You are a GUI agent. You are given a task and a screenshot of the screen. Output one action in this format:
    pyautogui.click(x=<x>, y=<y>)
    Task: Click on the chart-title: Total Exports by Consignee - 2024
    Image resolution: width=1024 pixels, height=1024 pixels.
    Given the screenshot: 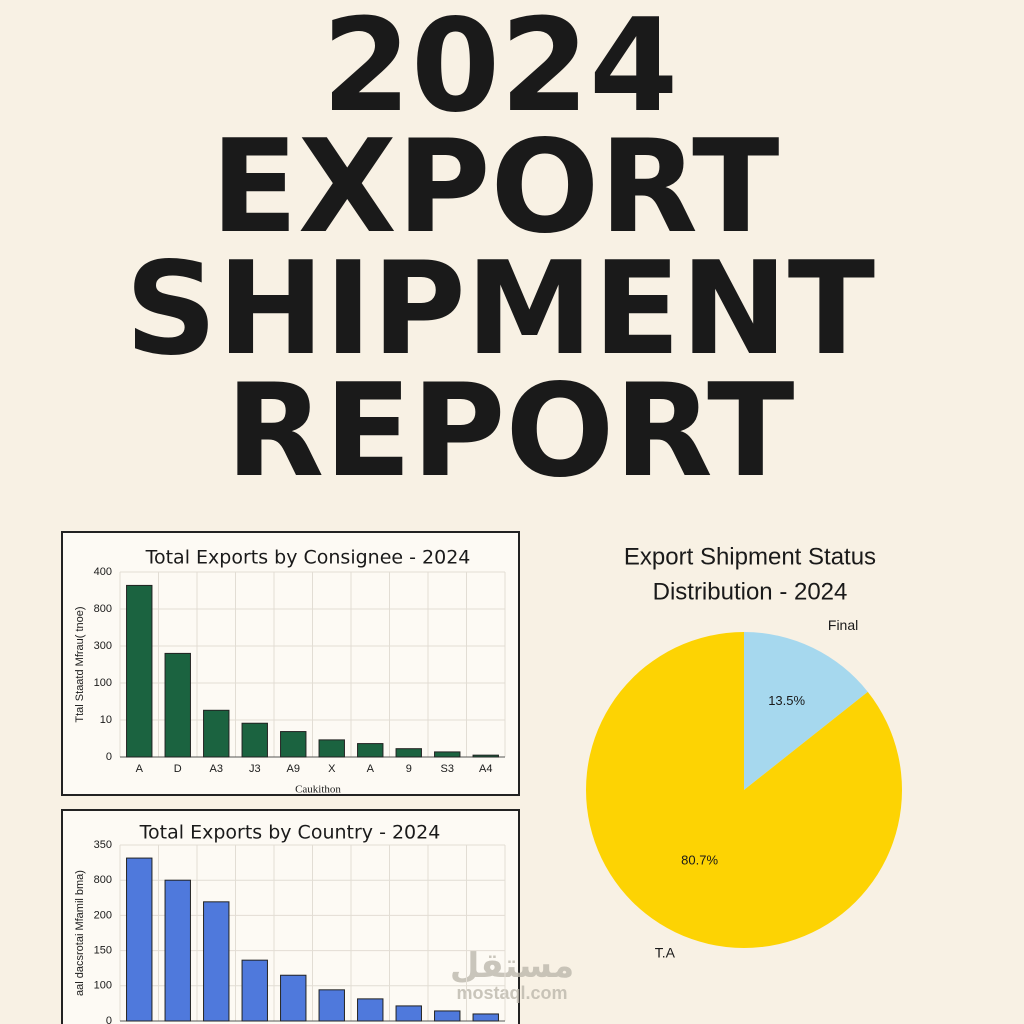 What is the action you would take?
    pyautogui.click(x=308, y=558)
    